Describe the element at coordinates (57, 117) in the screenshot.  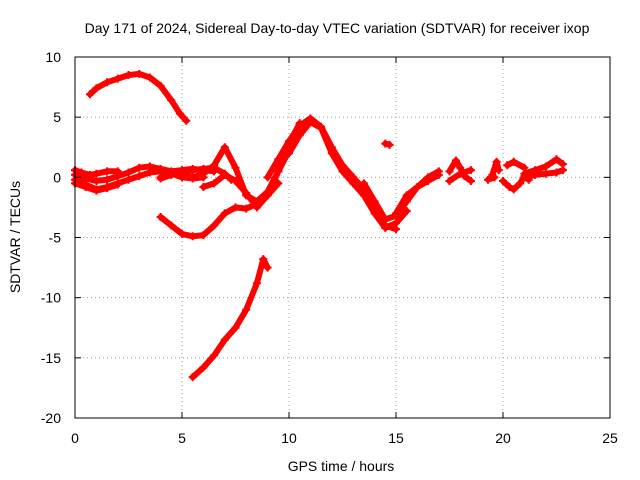
I see `y-tick-label: 5` at that location.